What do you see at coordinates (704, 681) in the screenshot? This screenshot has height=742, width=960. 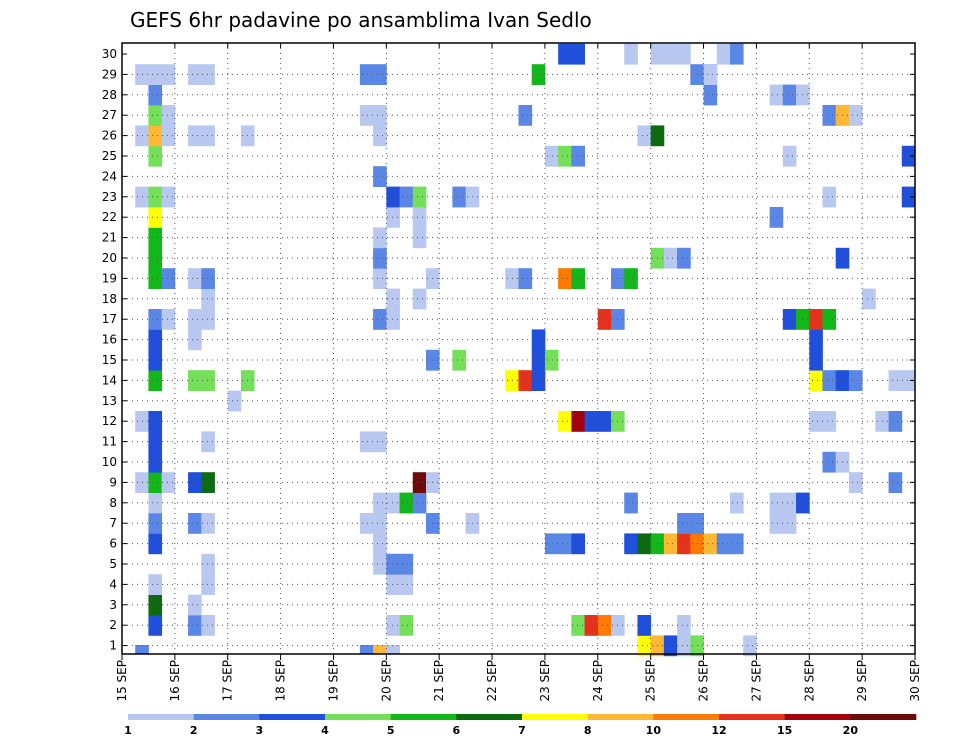 I see `x-tick-label: 26 SEP` at bounding box center [704, 681].